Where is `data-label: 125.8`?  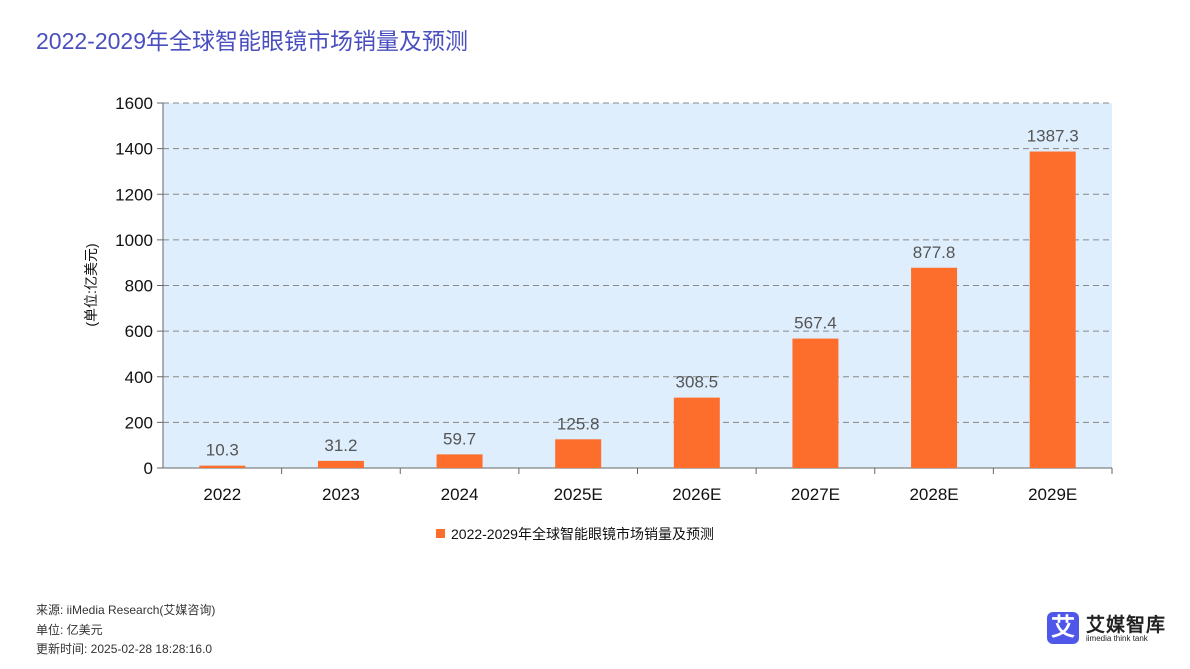 data-label: 125.8 is located at coordinates (578, 423).